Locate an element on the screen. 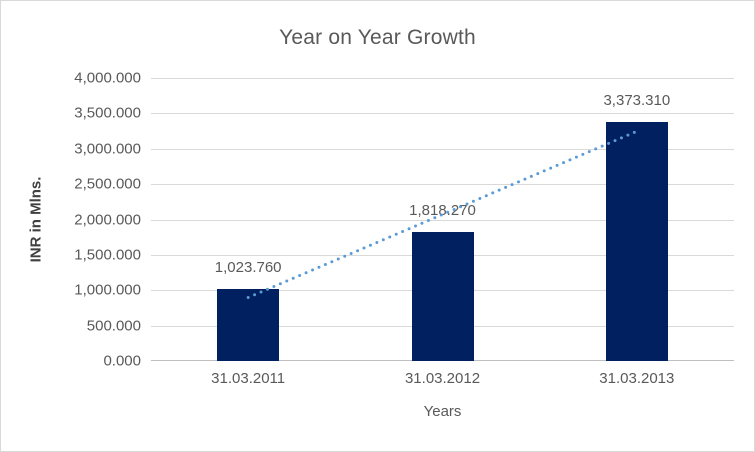 The height and width of the screenshot is (452, 755). y-tick-label: 4,000.000 is located at coordinates (107, 78).